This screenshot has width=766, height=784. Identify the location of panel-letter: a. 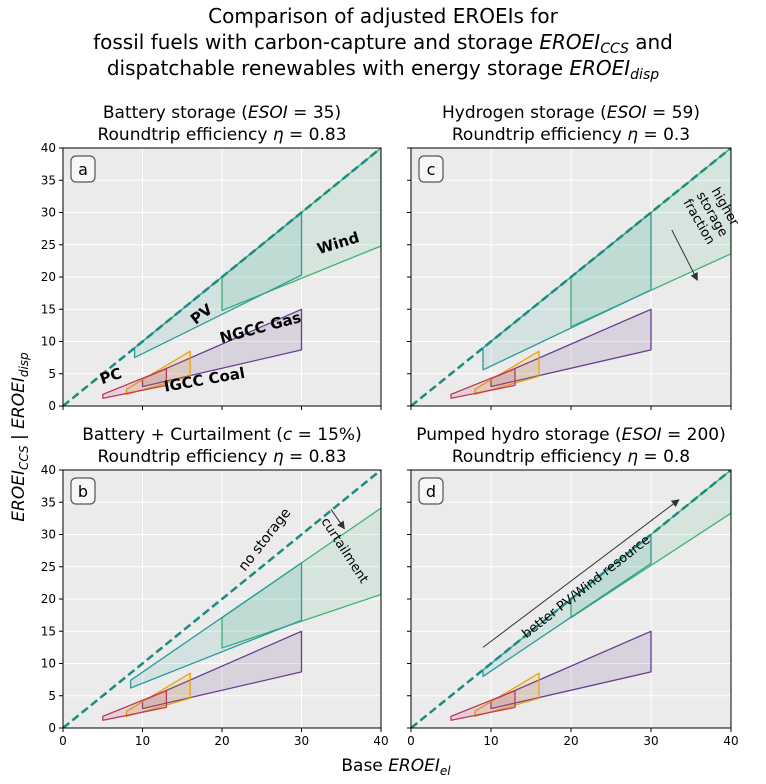
(83, 169).